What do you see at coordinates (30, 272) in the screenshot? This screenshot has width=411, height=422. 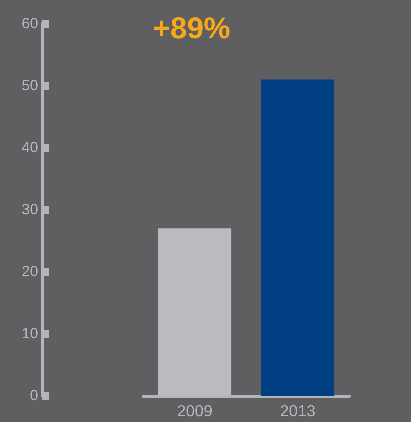 I see `y-tick-label: 20` at bounding box center [30, 272].